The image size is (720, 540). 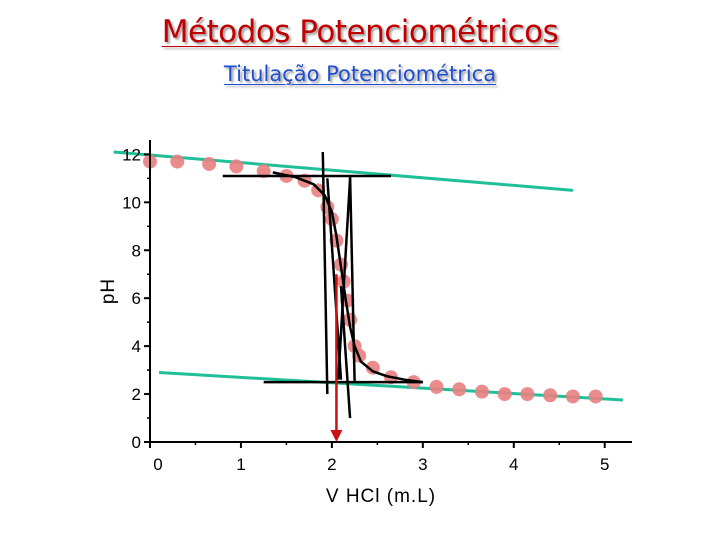 I want to click on y-tick-label: 0, so click(x=136, y=442).